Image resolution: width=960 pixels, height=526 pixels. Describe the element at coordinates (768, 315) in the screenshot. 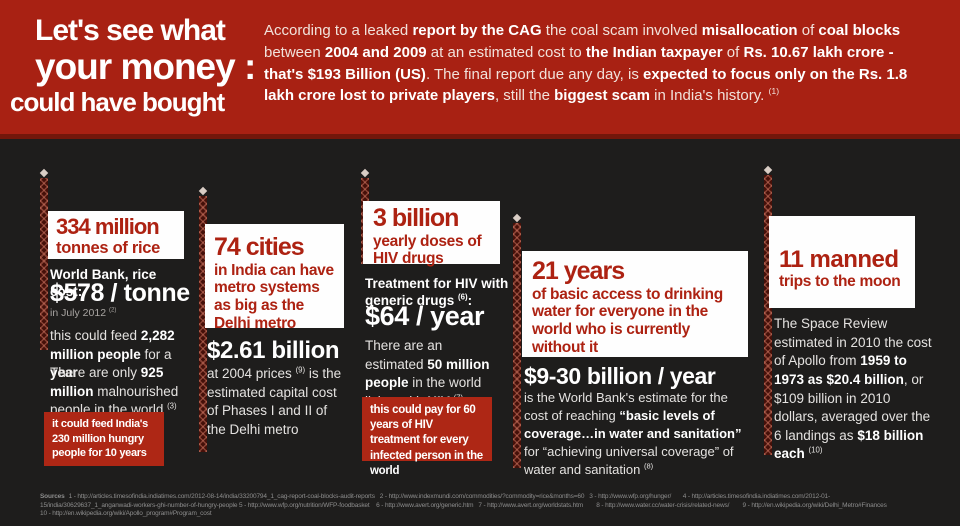

I see `ribbon-ornament-moon` at that location.